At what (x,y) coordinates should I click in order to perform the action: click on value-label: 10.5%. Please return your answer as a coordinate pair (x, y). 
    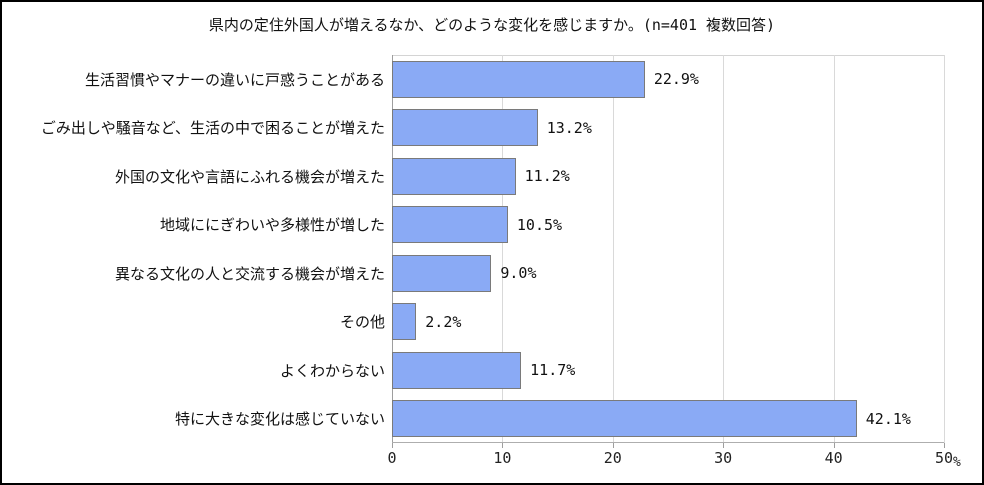
    Looking at the image, I should click on (539, 224).